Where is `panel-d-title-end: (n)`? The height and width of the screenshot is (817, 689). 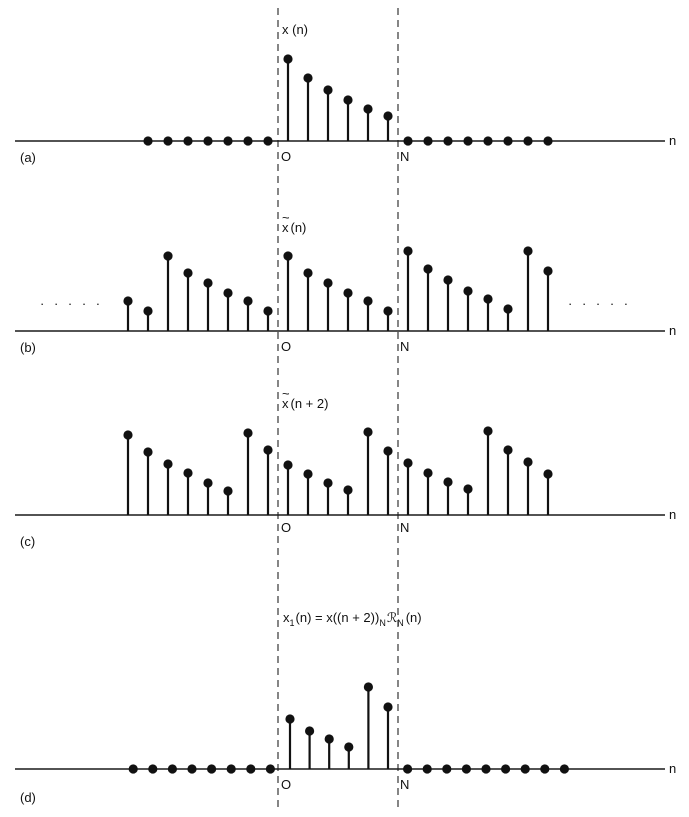
panel-d-title-end: (n) is located at coordinates (414, 617).